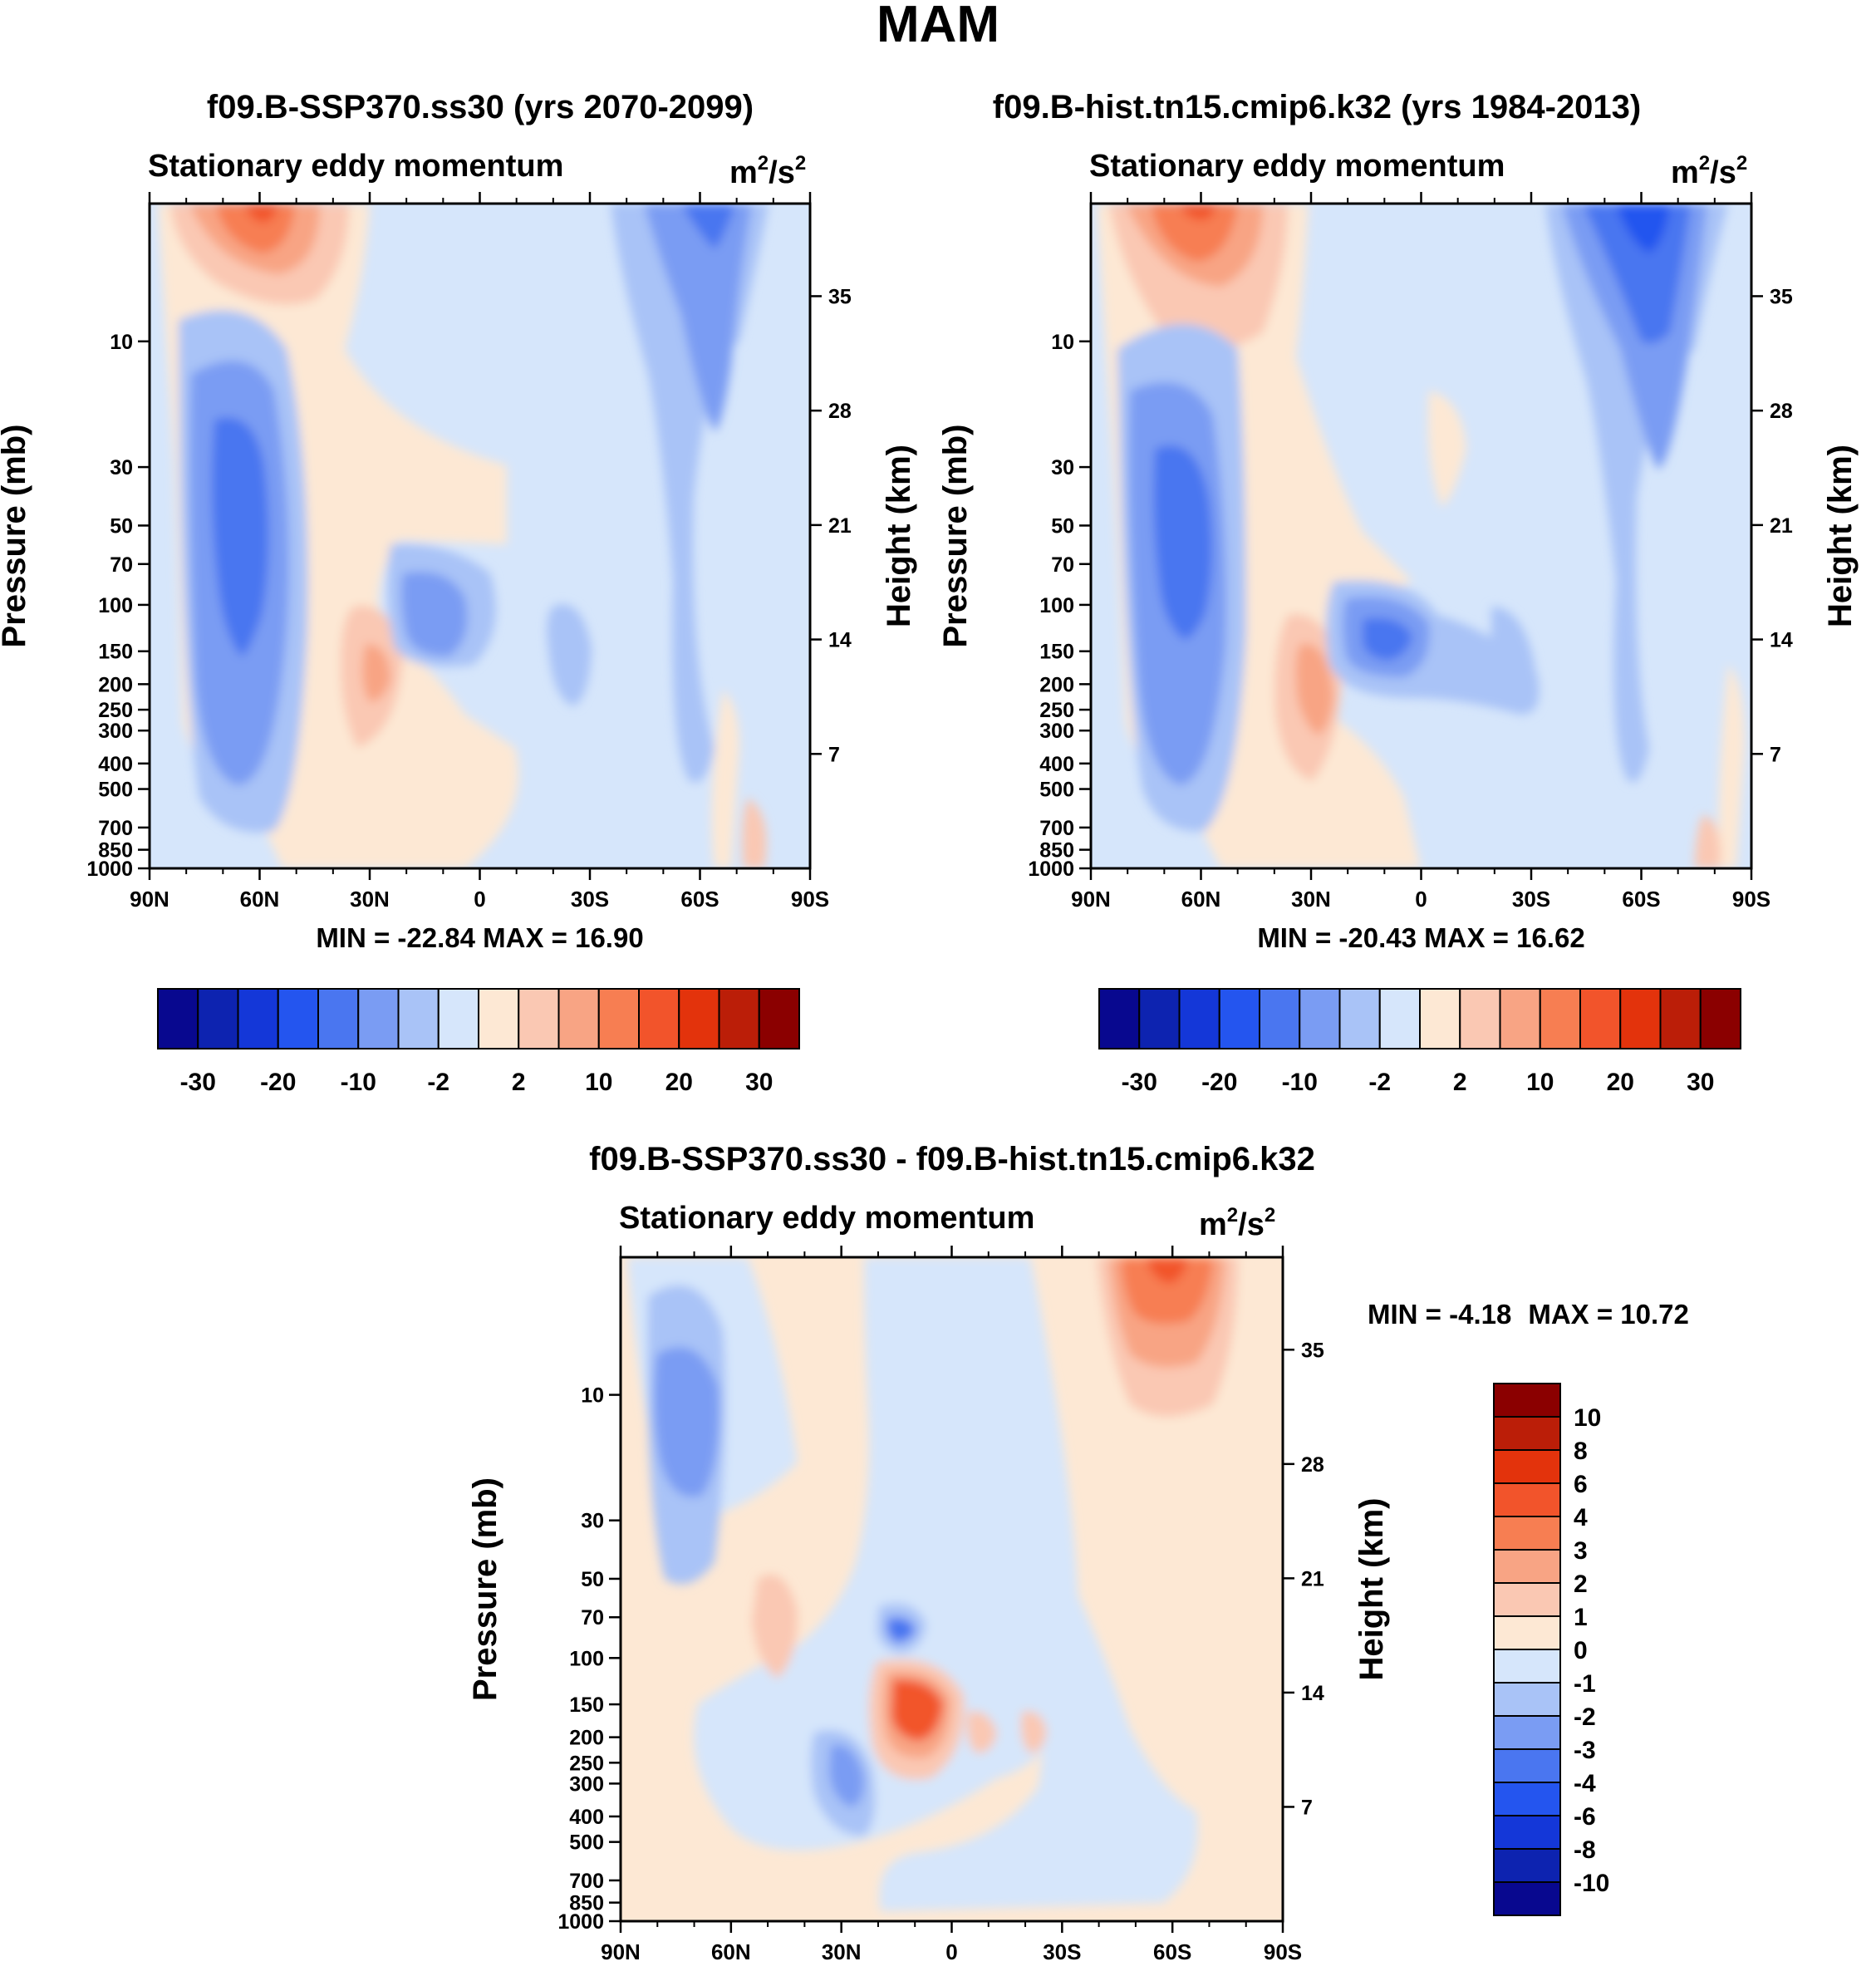 Image resolution: width=1876 pixels, height=1981 pixels. I want to click on colorbar-label: 0, so click(1581, 1650).